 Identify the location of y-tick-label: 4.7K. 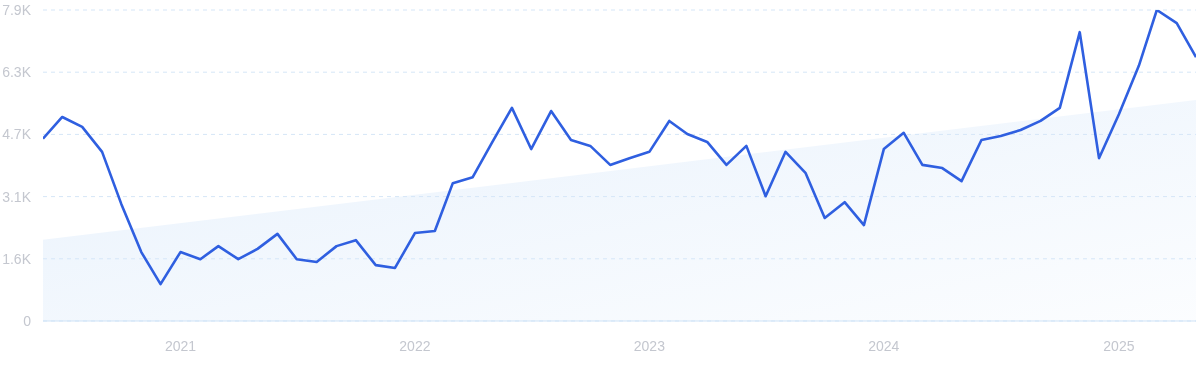
(17, 134).